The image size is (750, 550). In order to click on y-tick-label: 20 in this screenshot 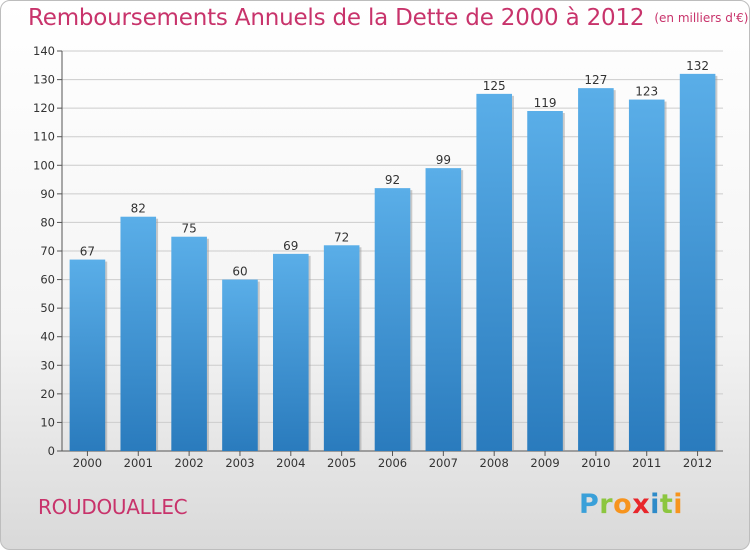, I will do `click(47, 394)`.